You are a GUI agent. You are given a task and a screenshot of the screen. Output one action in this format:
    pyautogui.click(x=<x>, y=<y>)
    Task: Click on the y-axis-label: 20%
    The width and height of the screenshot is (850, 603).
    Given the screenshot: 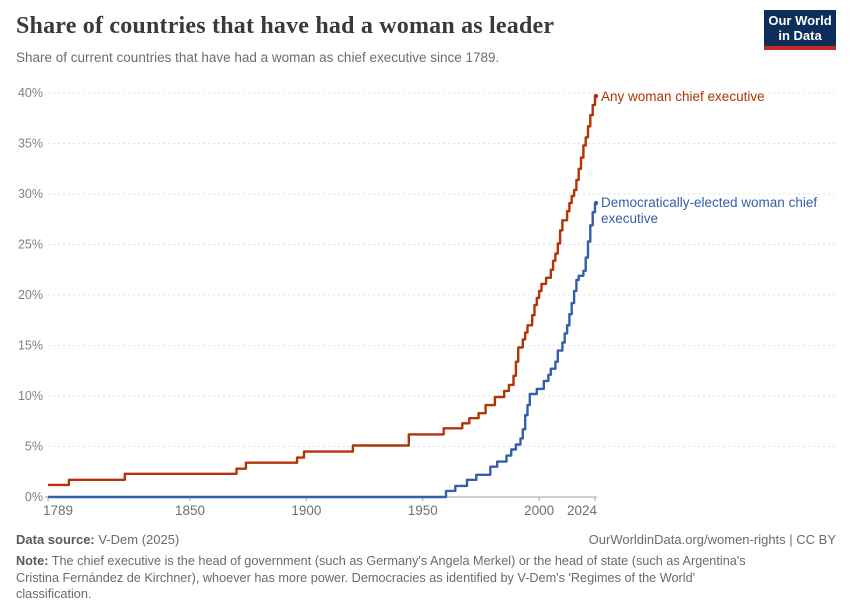 What is the action you would take?
    pyautogui.click(x=30, y=295)
    